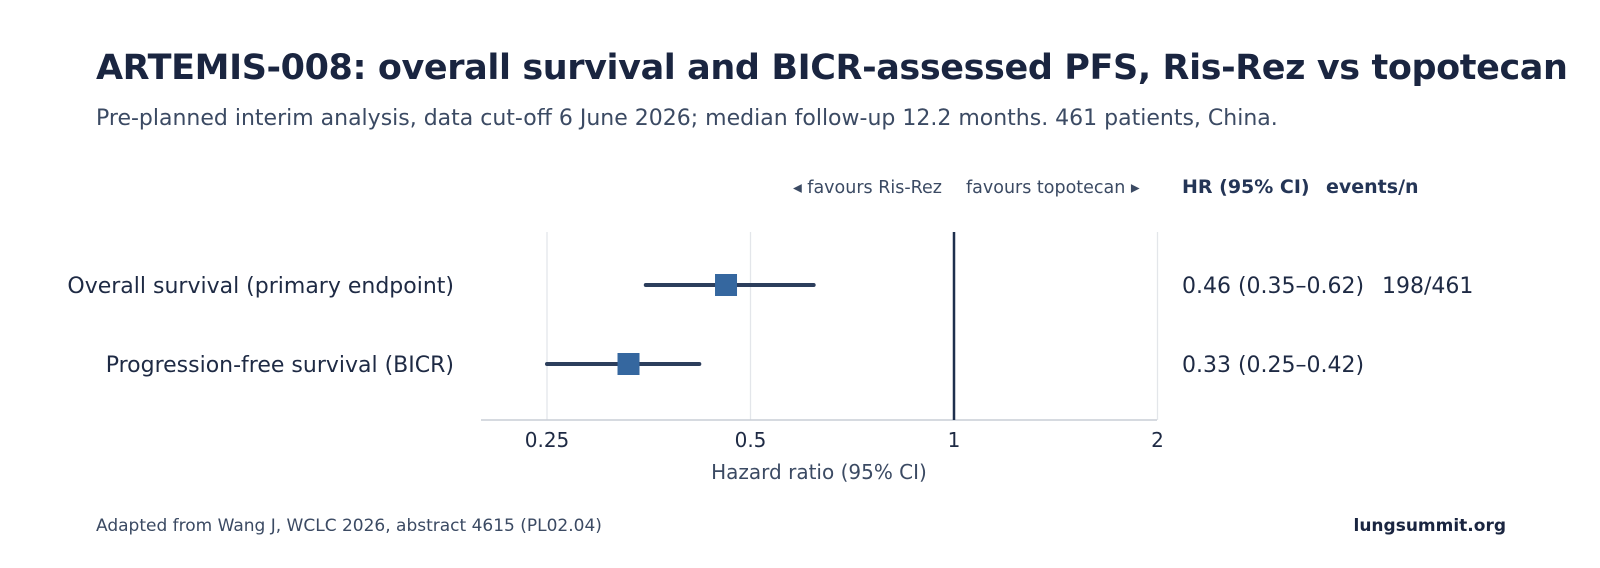  Describe the element at coordinates (1273, 286) in the screenshot. I see `hr-value-0: 0.46 (0.35–0.62)` at that location.